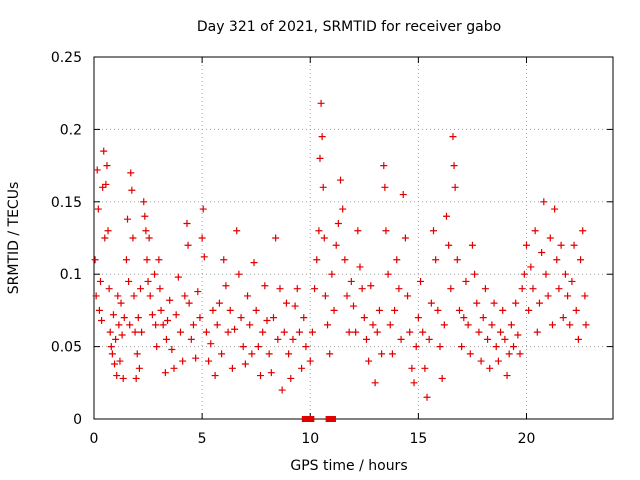 This screenshot has width=640, height=480. I want to click on y-tick-label: 0.1, so click(71, 275).